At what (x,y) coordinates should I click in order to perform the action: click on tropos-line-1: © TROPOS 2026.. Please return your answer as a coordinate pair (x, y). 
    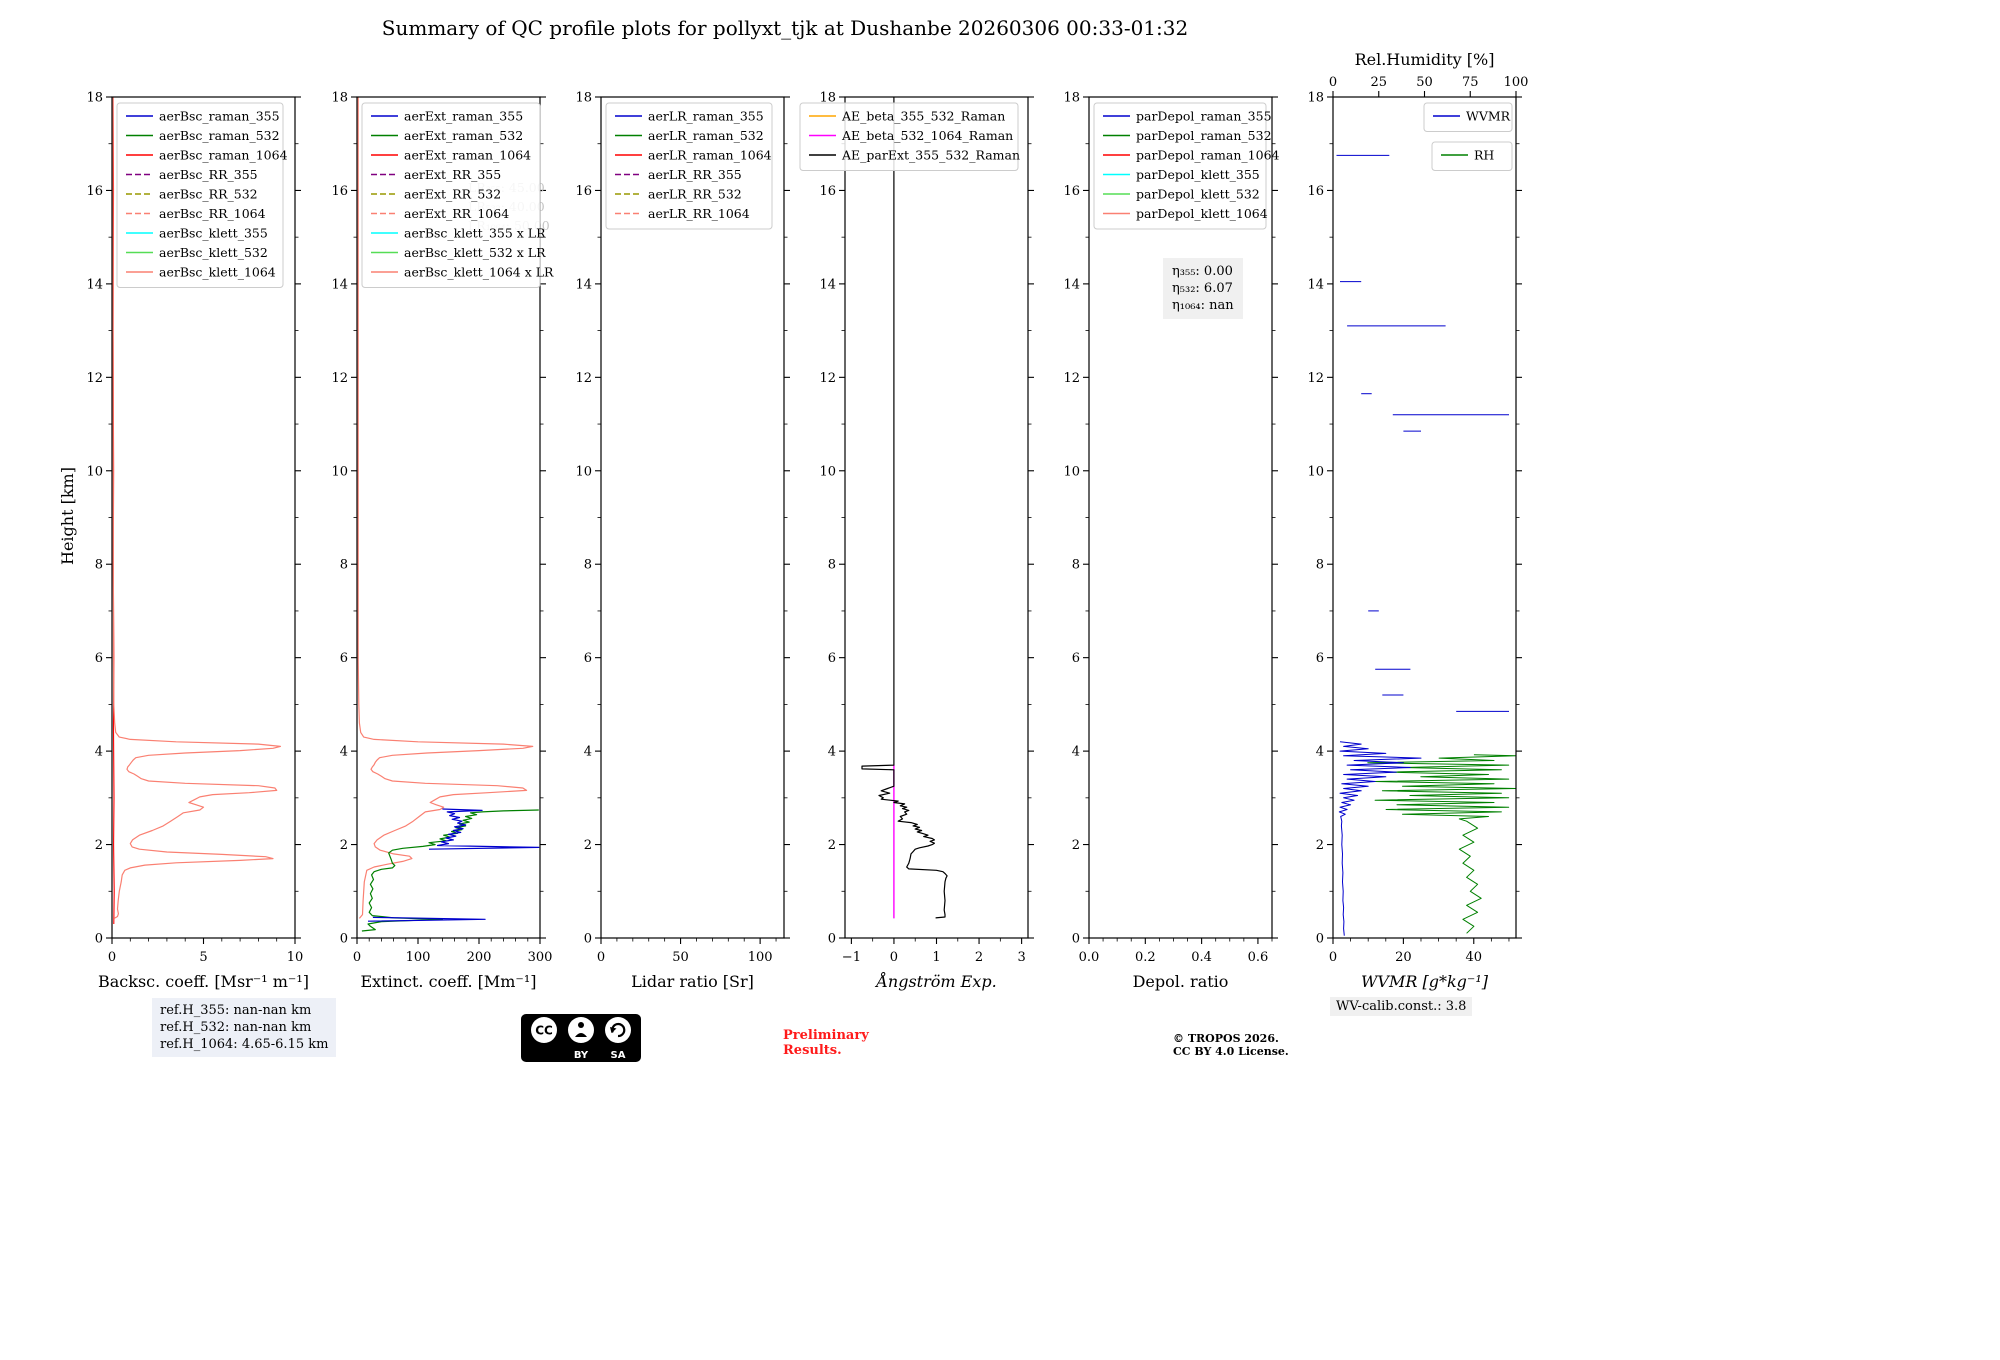
    Looking at the image, I should click on (1226, 1038).